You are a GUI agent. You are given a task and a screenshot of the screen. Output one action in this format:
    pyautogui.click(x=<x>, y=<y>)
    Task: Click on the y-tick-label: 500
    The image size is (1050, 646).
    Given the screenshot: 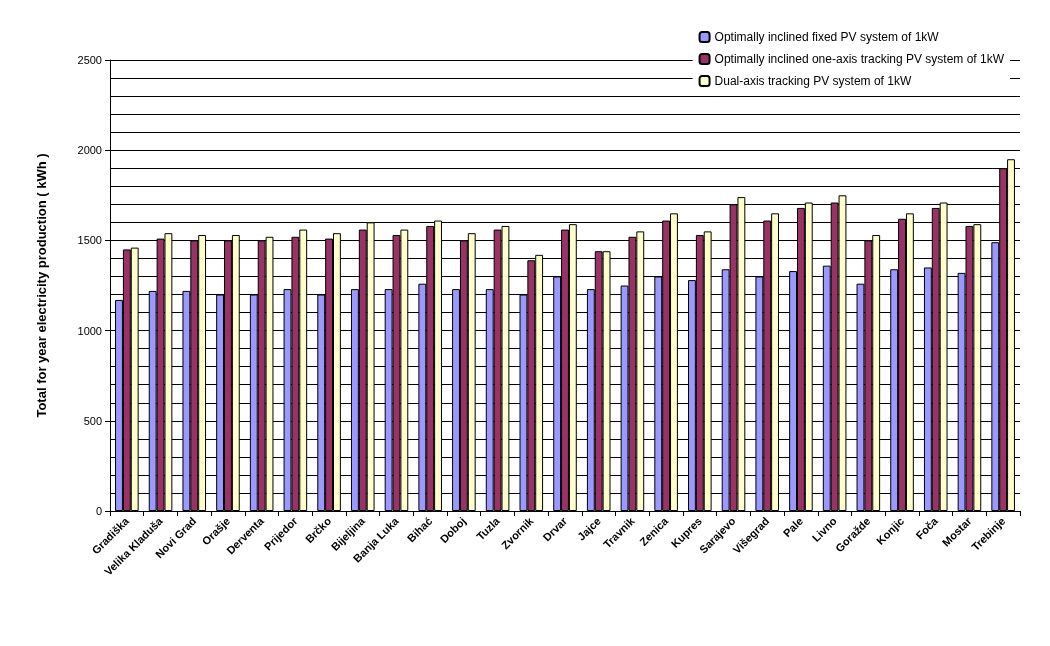 What is the action you would take?
    pyautogui.click(x=92, y=420)
    